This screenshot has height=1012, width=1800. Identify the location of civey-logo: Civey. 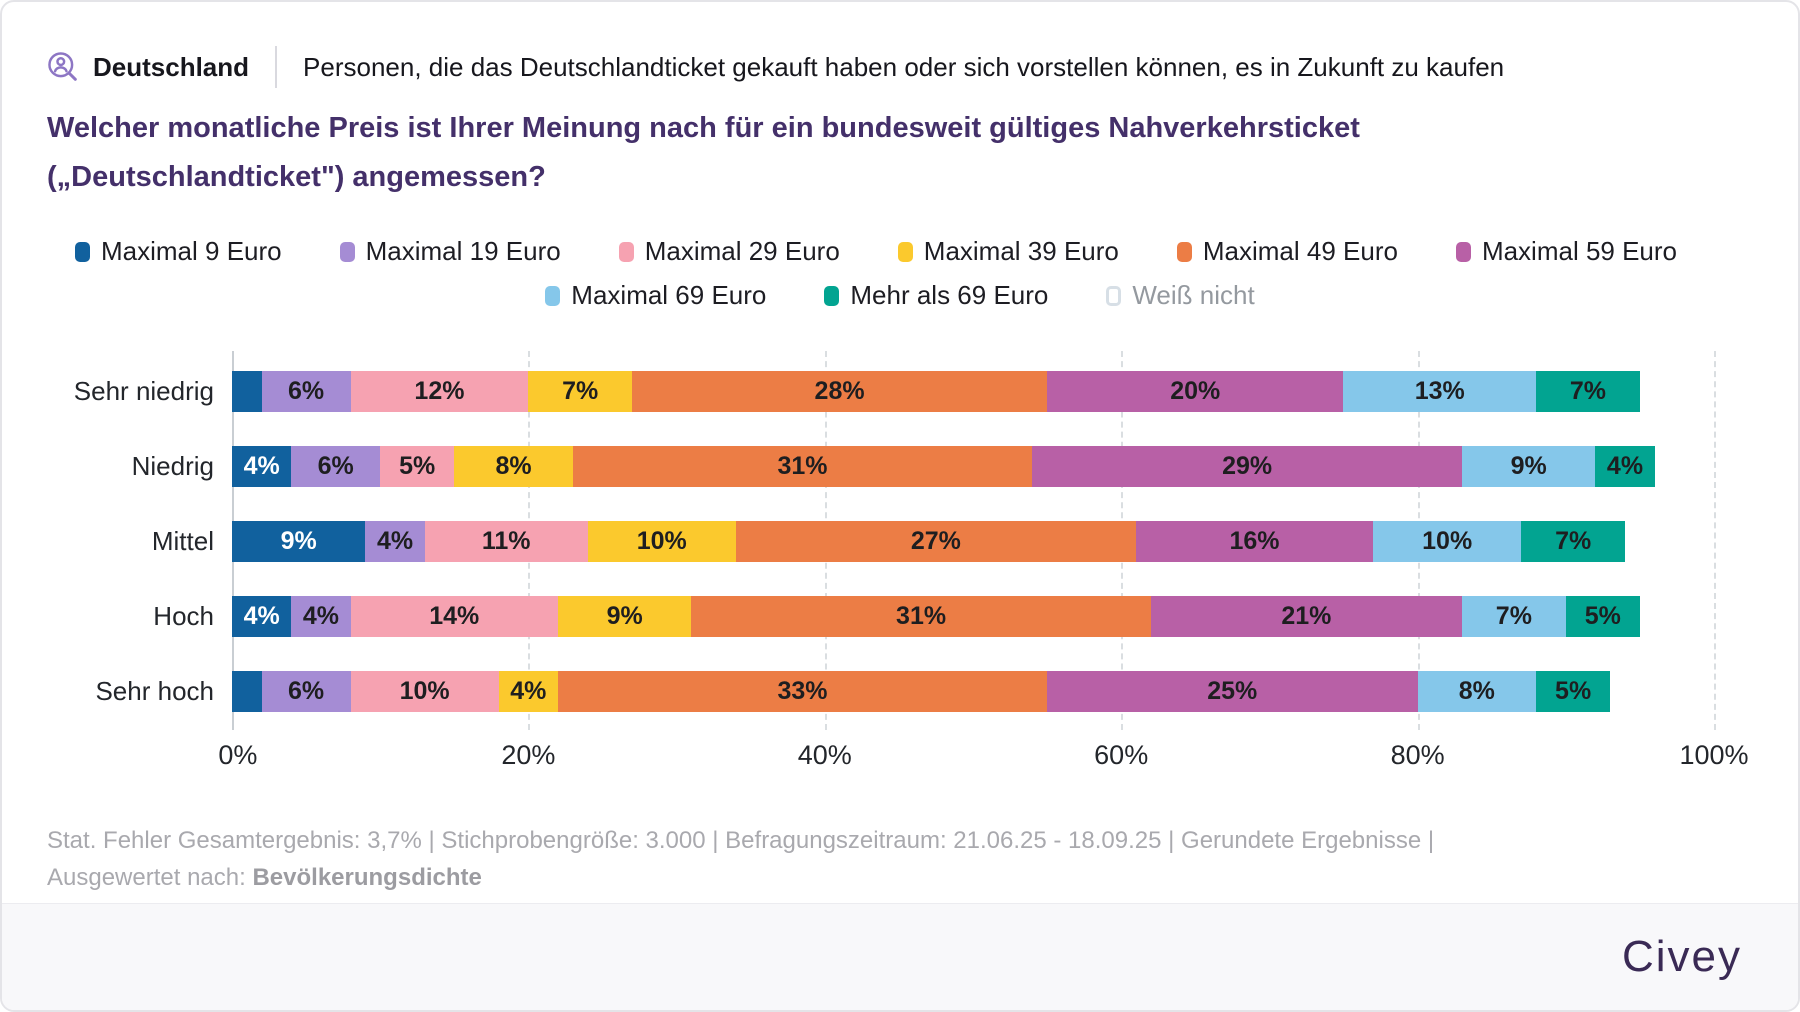
(1681, 956).